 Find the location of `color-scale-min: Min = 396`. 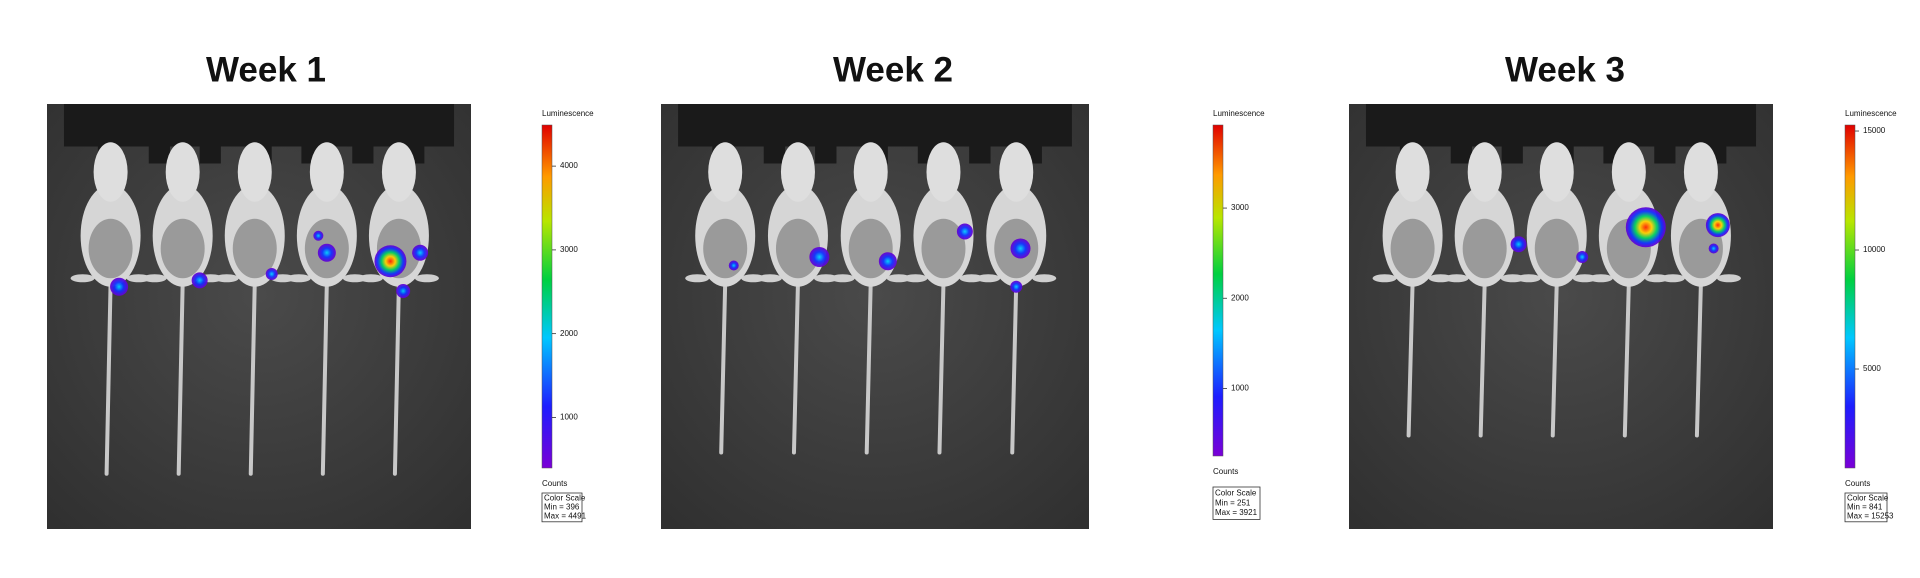

color-scale-min: Min = 396 is located at coordinates (562, 507).